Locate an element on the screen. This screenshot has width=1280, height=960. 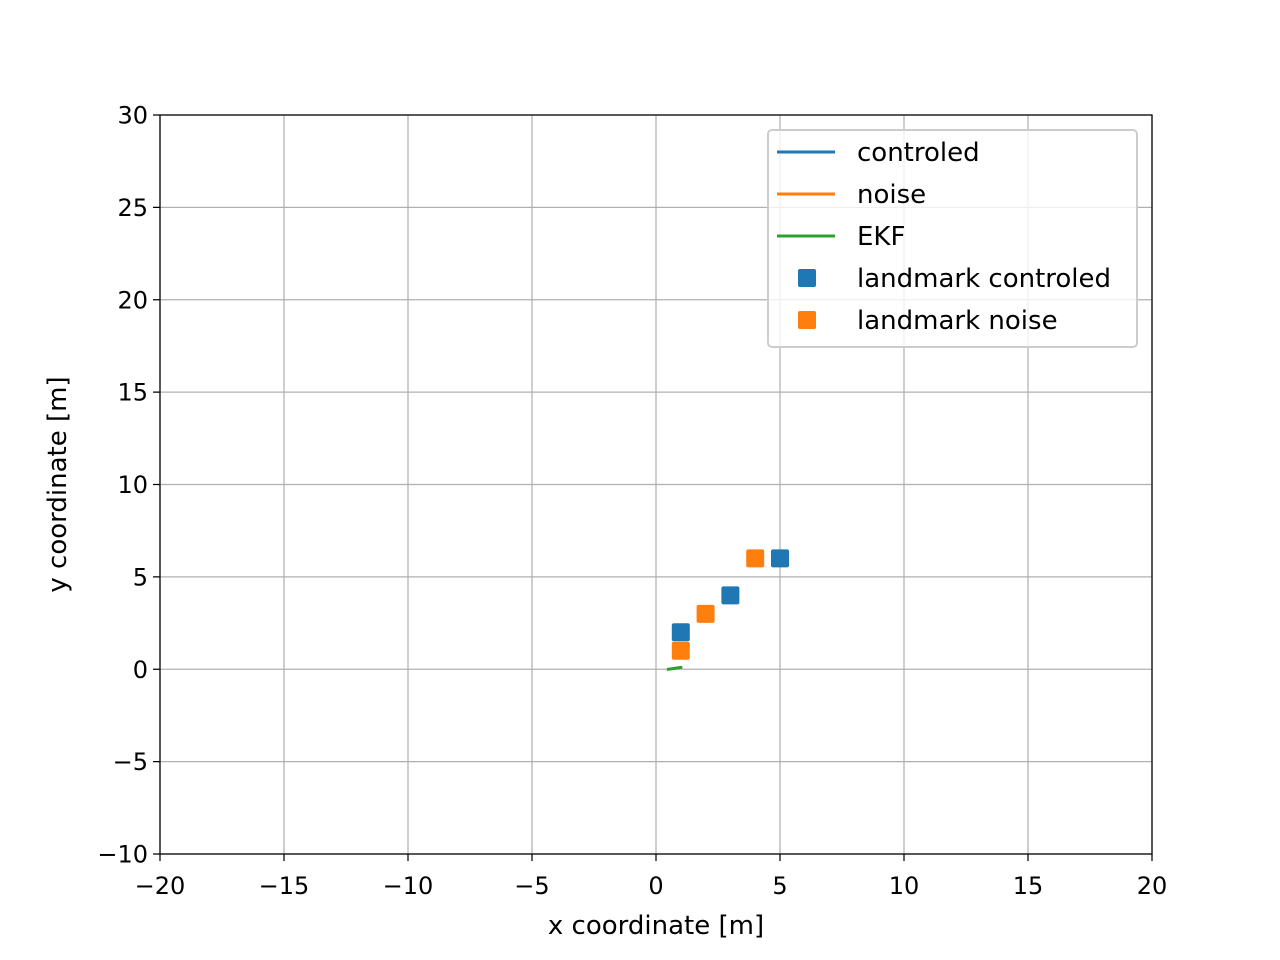
legend-label: EKF is located at coordinates (881, 237).